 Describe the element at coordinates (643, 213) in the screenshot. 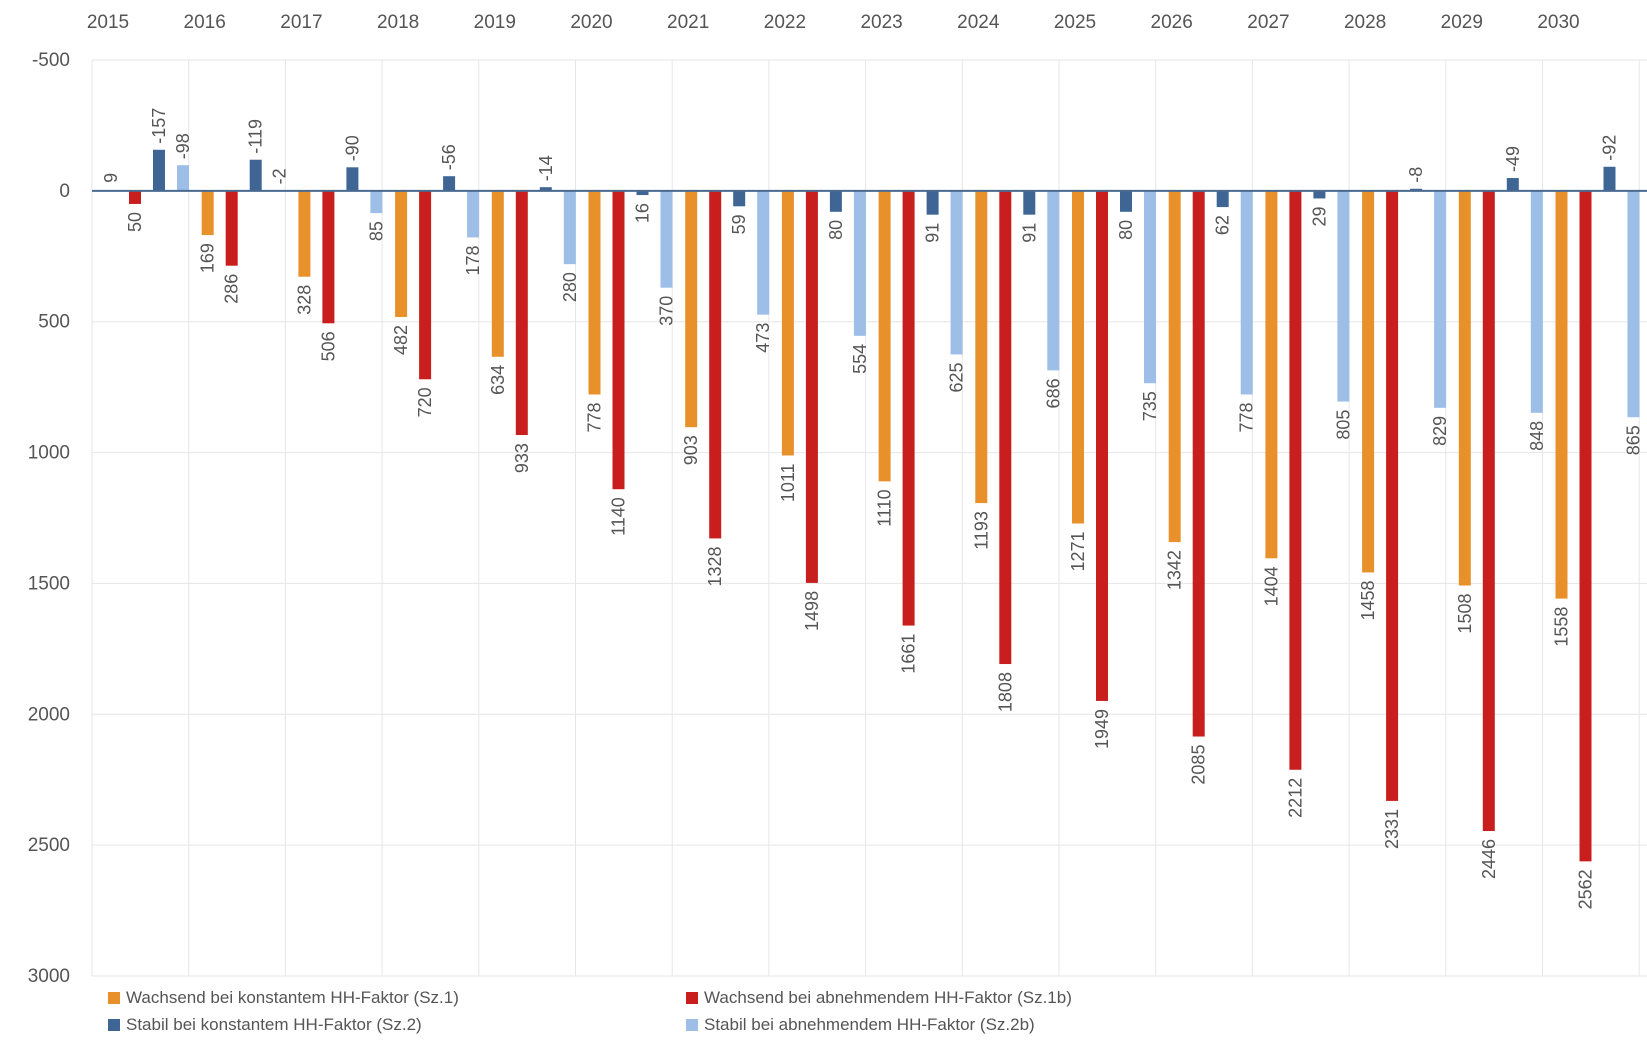

I see `value-label: 16` at that location.